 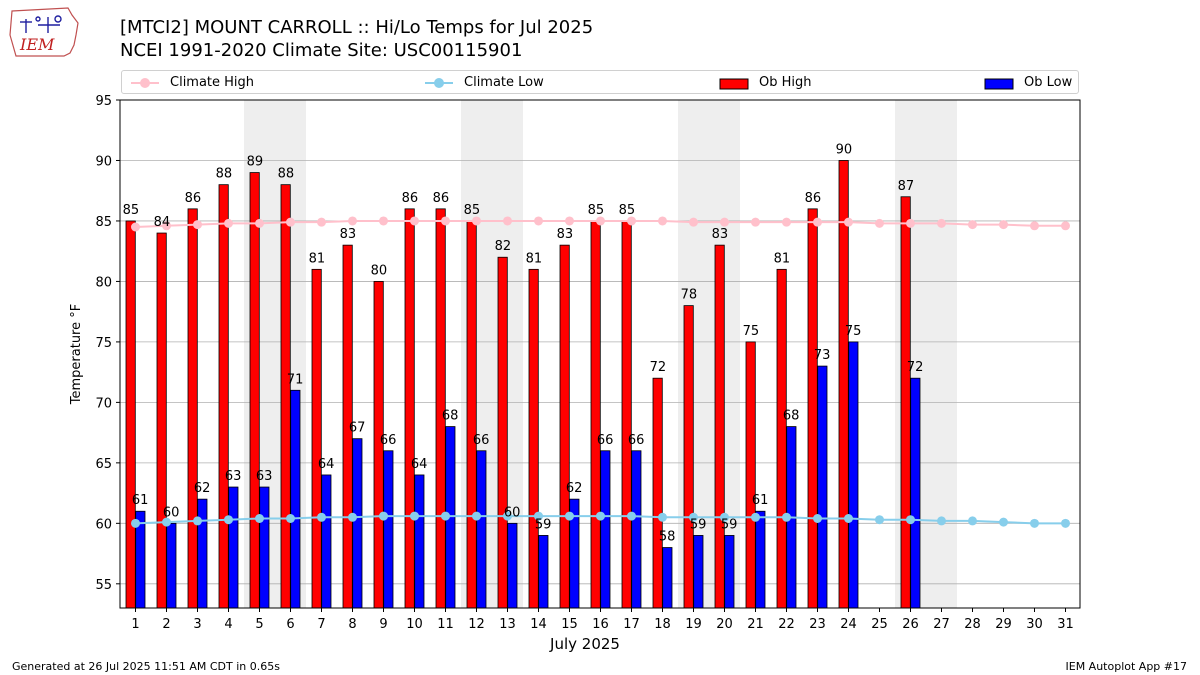 What do you see at coordinates (600, 223) in the screenshot?
I see `climate-high-line` at bounding box center [600, 223].